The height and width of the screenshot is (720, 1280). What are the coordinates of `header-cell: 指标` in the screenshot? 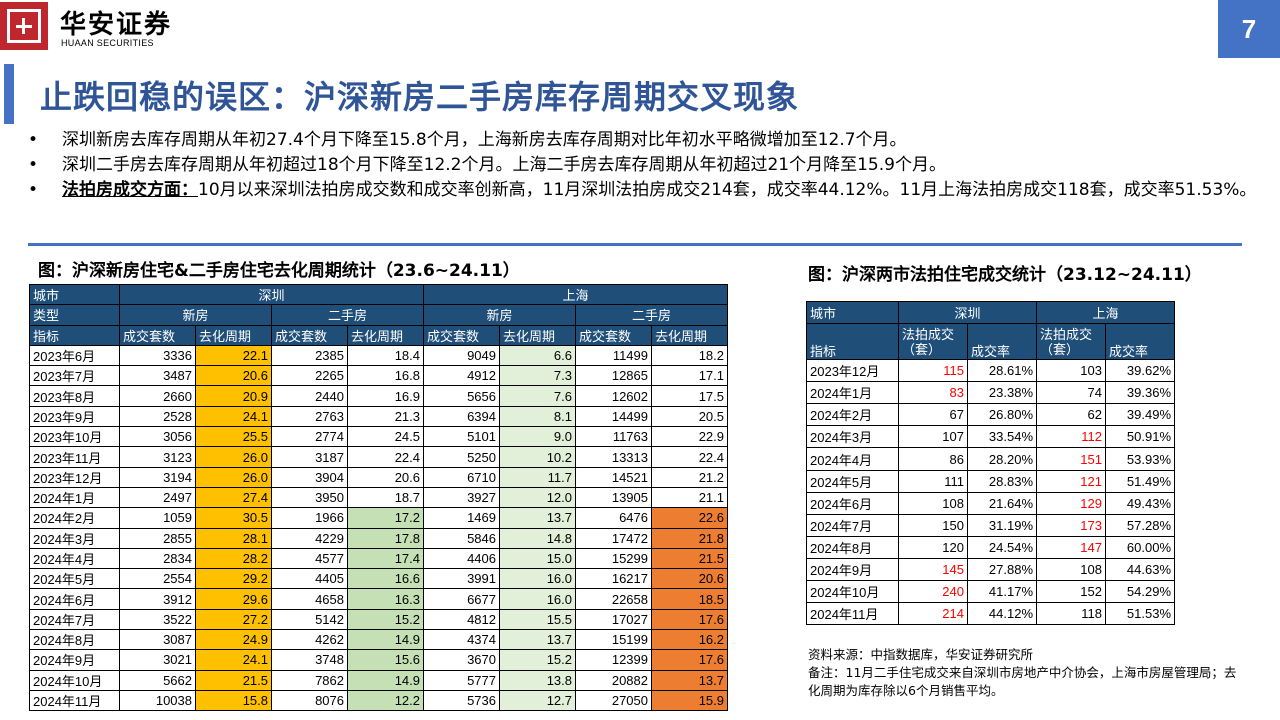 It's located at (74, 335).